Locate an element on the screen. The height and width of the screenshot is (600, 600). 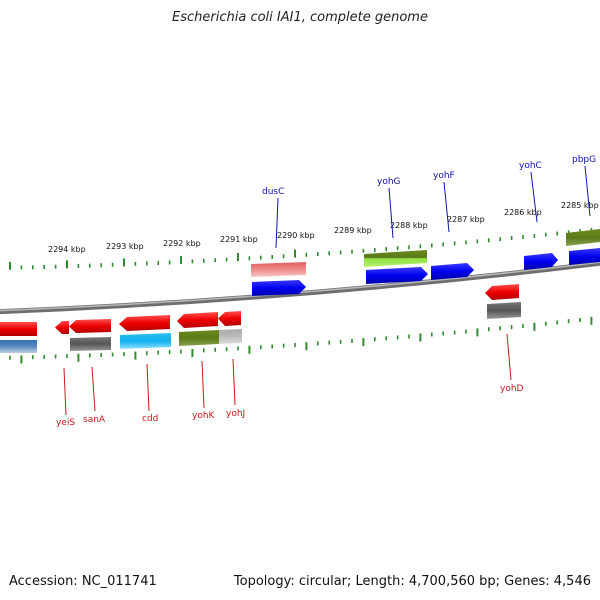
forward-gene-track is located at coordinates (426, 272).